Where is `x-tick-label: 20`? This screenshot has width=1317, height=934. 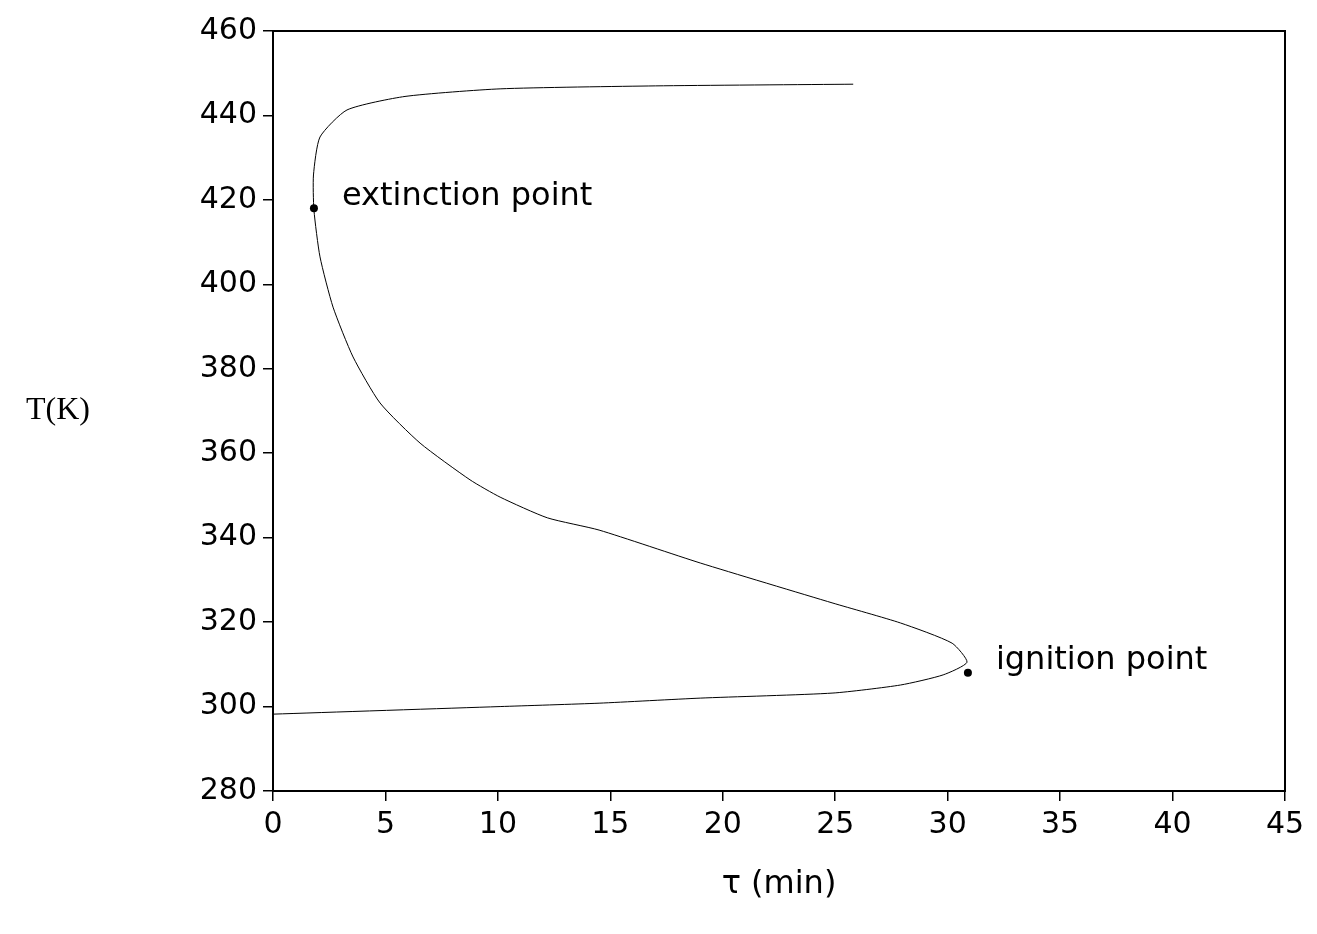
x-tick-label: 20 is located at coordinates (722, 822).